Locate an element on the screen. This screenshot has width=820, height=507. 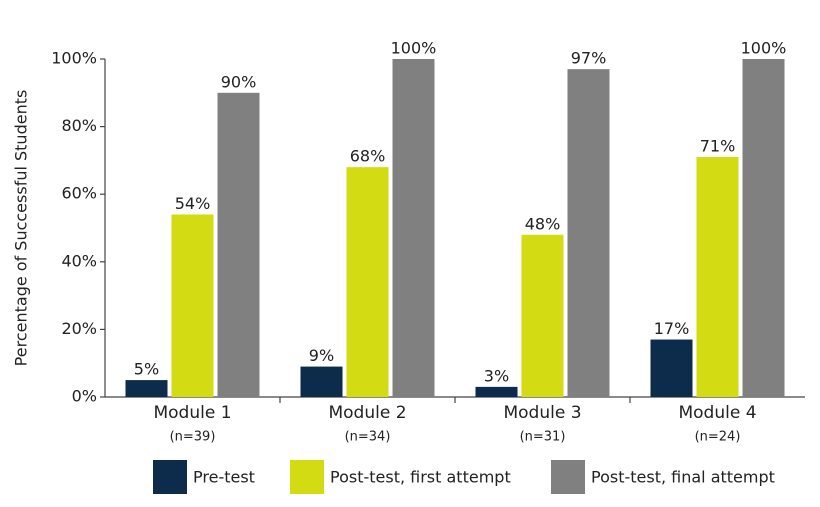
x-tick-note: (n=39) is located at coordinates (193, 437).